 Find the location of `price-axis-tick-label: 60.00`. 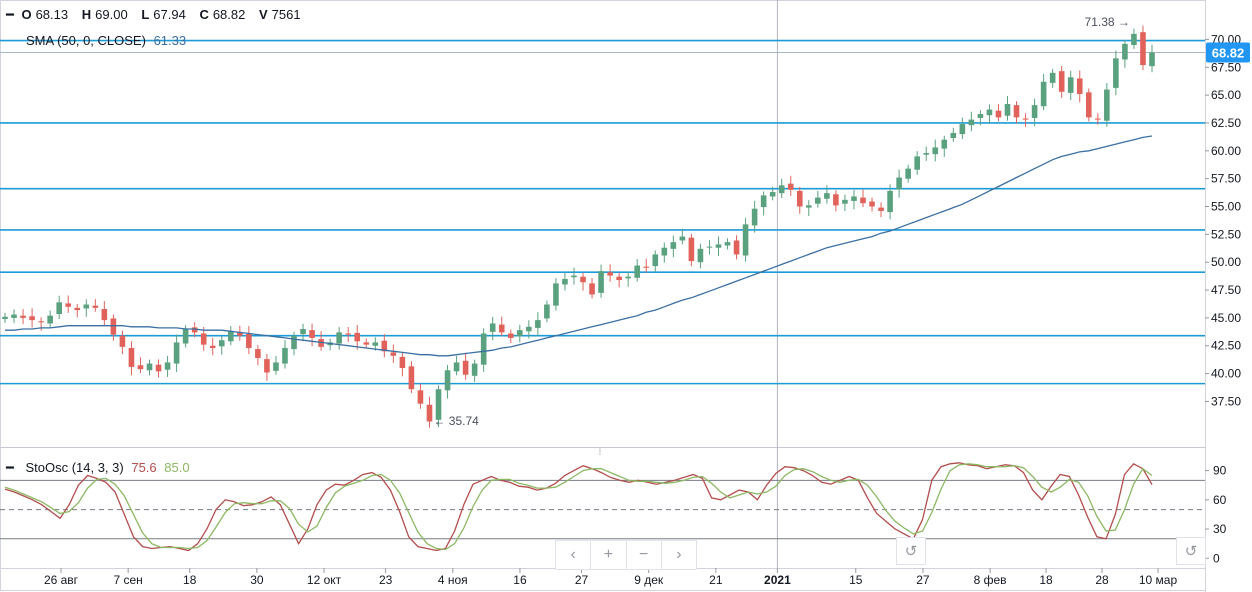

price-axis-tick-label: 60.00 is located at coordinates (1226, 151).